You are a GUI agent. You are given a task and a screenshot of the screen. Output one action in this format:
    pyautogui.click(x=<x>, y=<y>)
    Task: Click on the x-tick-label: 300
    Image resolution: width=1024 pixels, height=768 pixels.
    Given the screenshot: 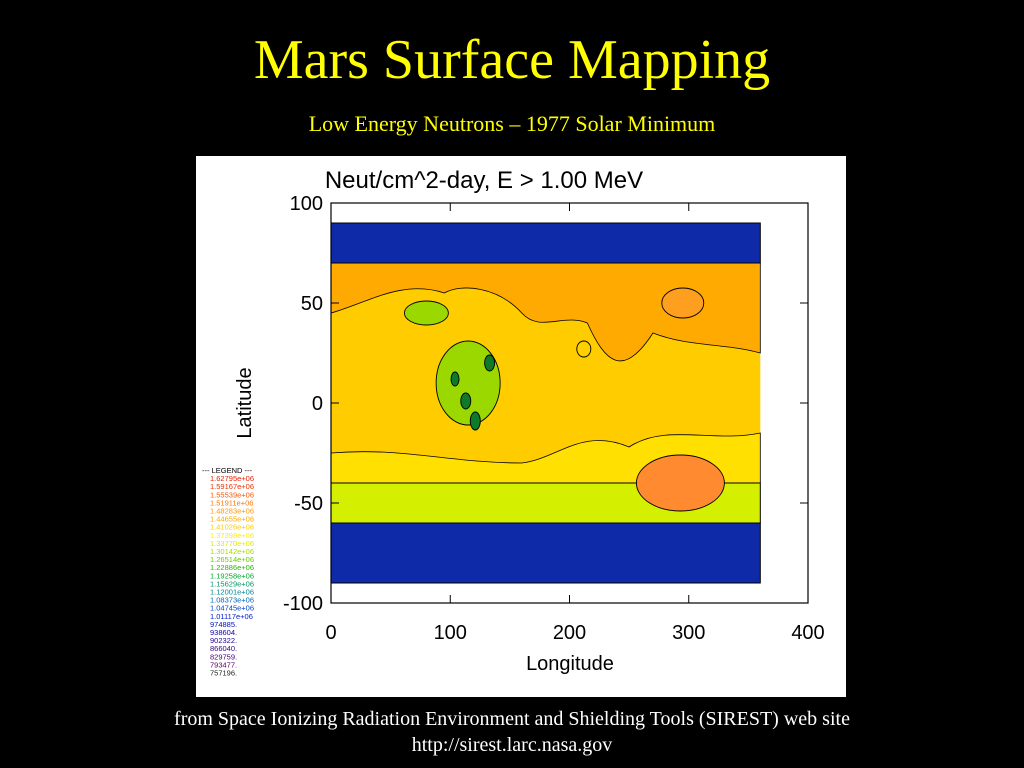 What is the action you would take?
    pyautogui.click(x=688, y=633)
    